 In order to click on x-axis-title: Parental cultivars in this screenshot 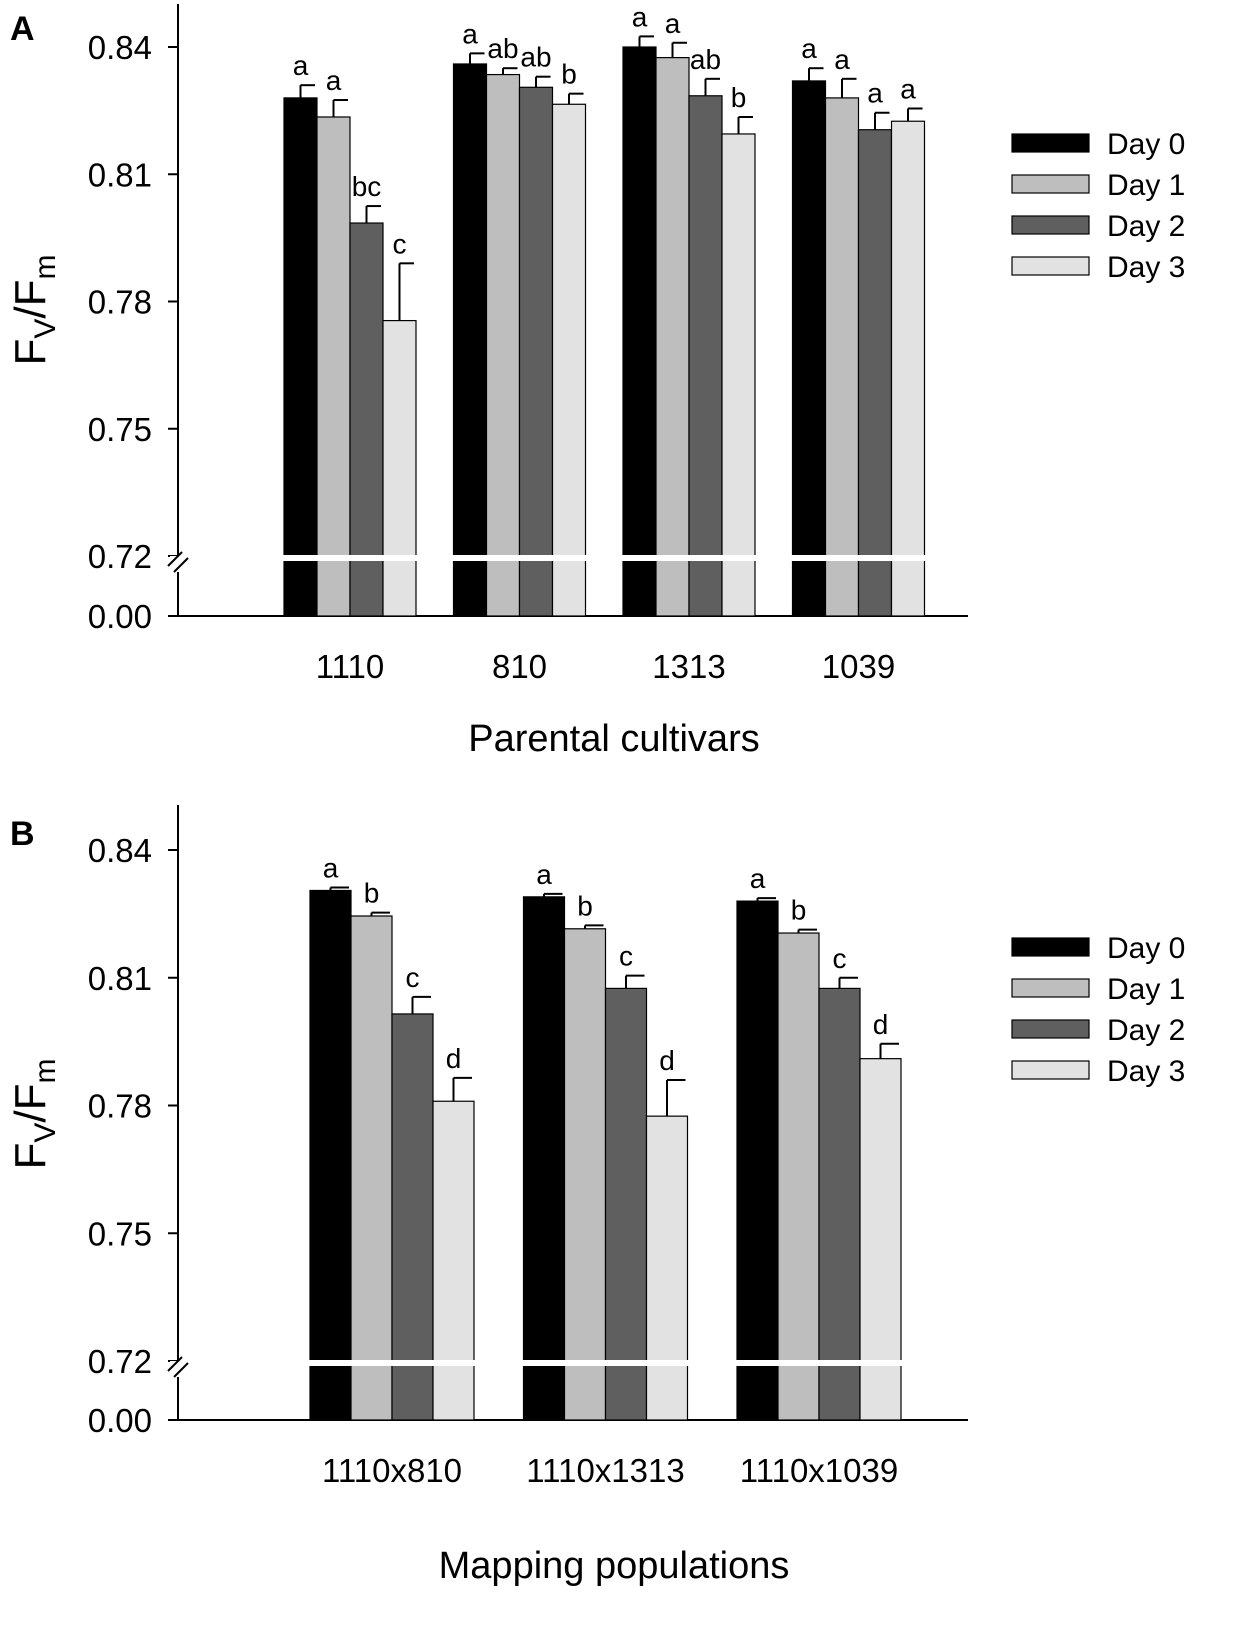, I will do `click(613, 739)`.